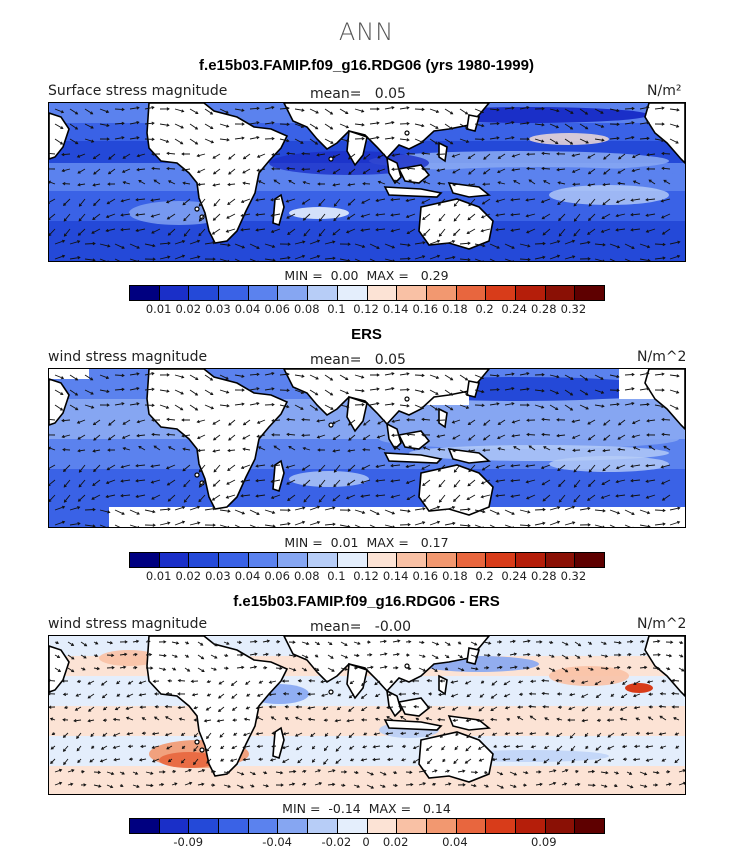 The width and height of the screenshot is (733, 851). What do you see at coordinates (455, 842) in the screenshot?
I see `colorbar-tick-label: 0.04` at bounding box center [455, 842].